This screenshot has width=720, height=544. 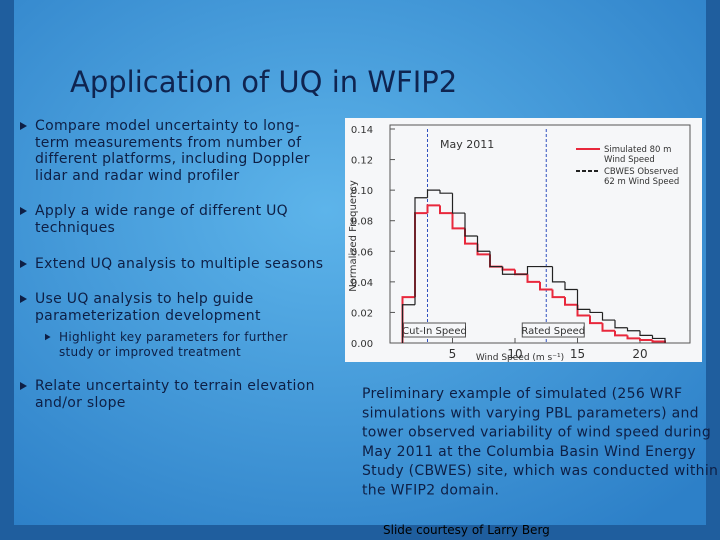 I want to click on x-axis-label: Wind Speed (m s⁻¹), so click(x=520, y=358).